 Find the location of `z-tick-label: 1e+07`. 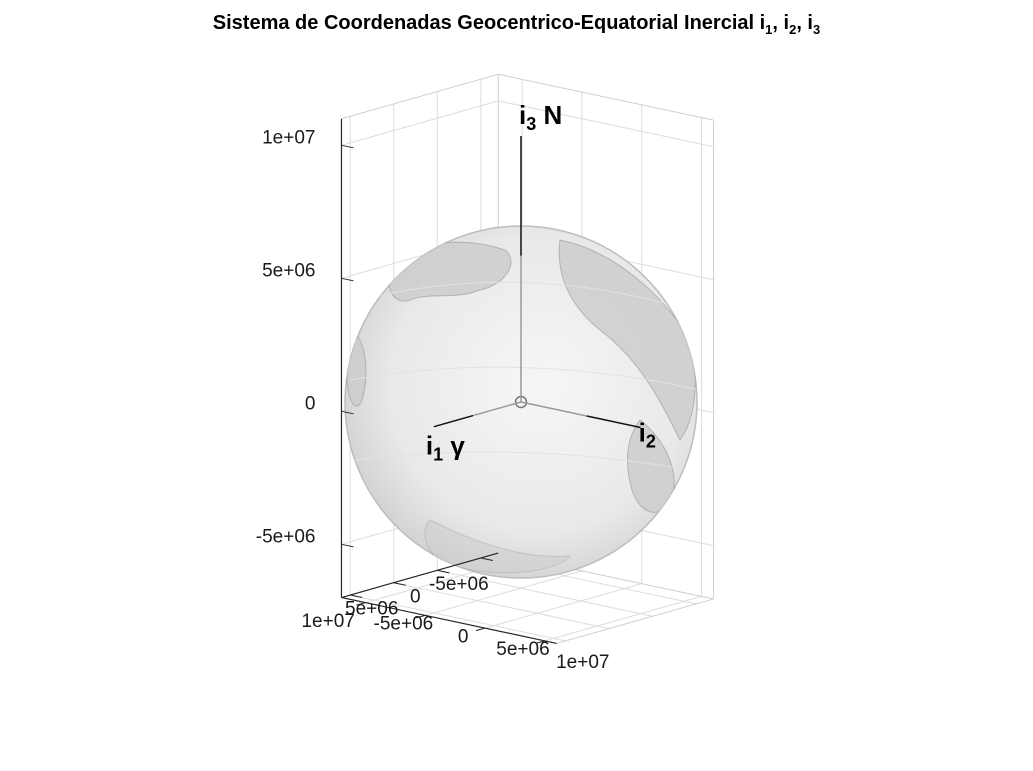

z-tick-label: 1e+07 is located at coordinates (288, 137).